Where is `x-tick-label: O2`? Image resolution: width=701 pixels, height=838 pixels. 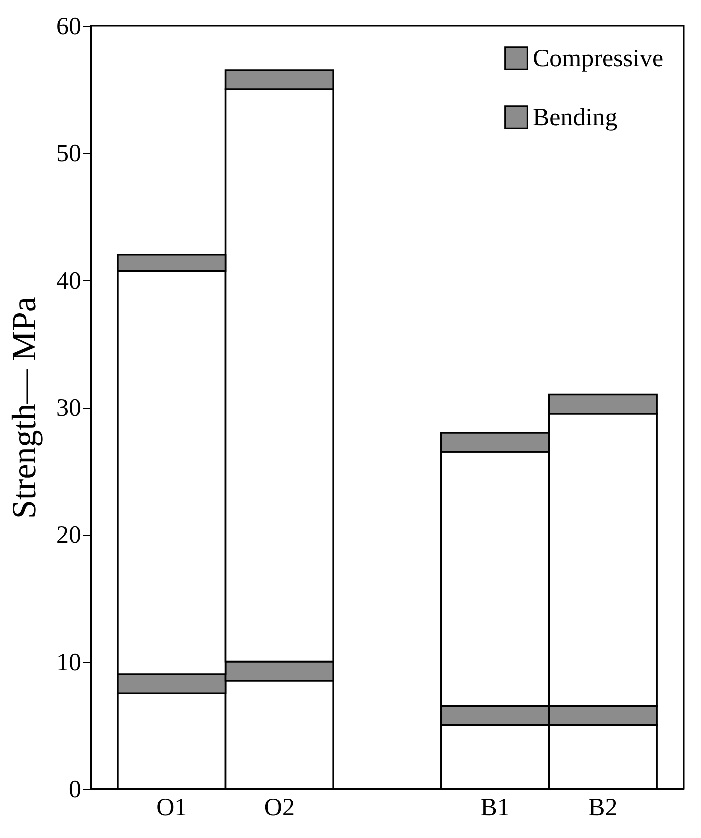
x-tick-label: O2 is located at coordinates (279, 808).